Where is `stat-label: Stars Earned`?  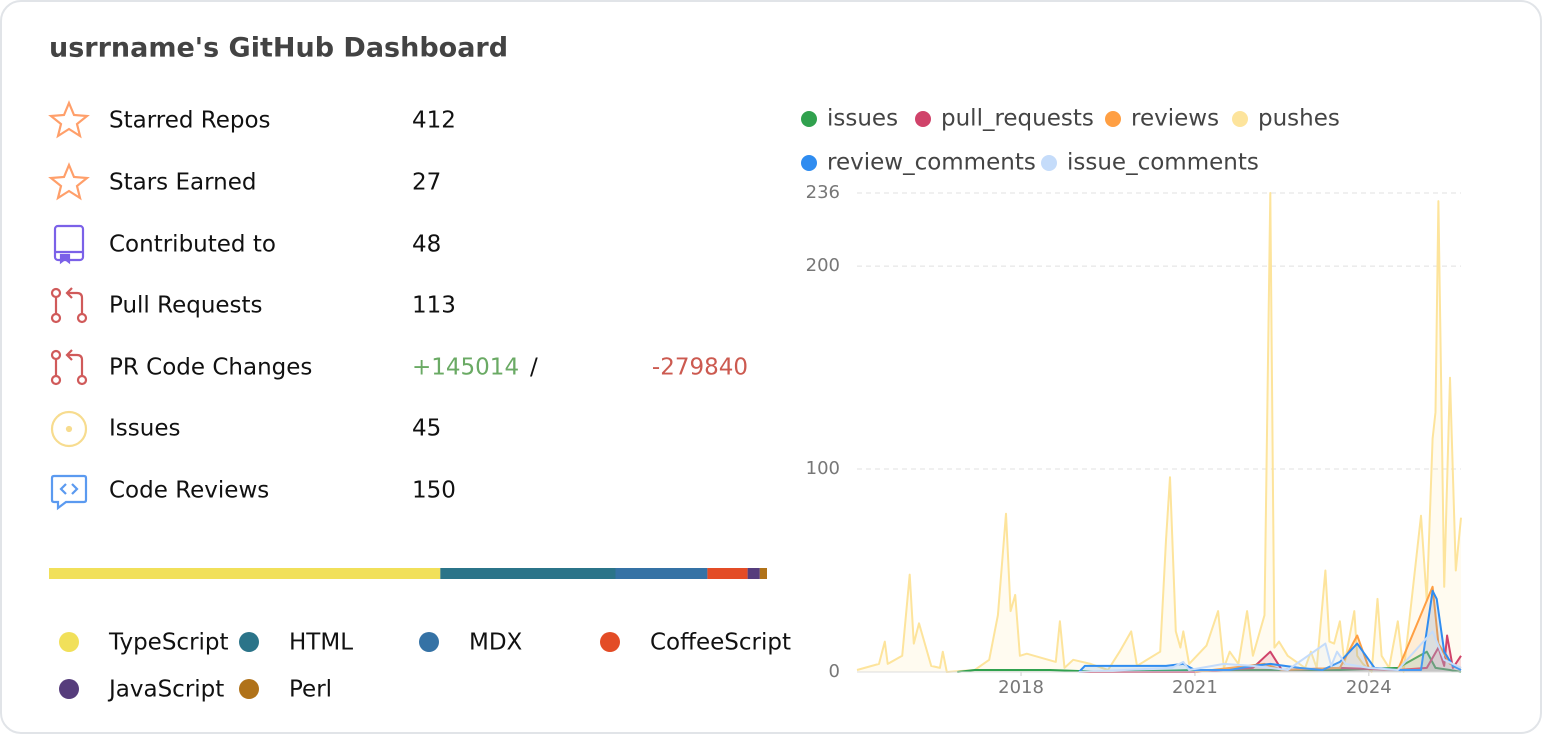
stat-label: Stars Earned is located at coordinates (182, 183).